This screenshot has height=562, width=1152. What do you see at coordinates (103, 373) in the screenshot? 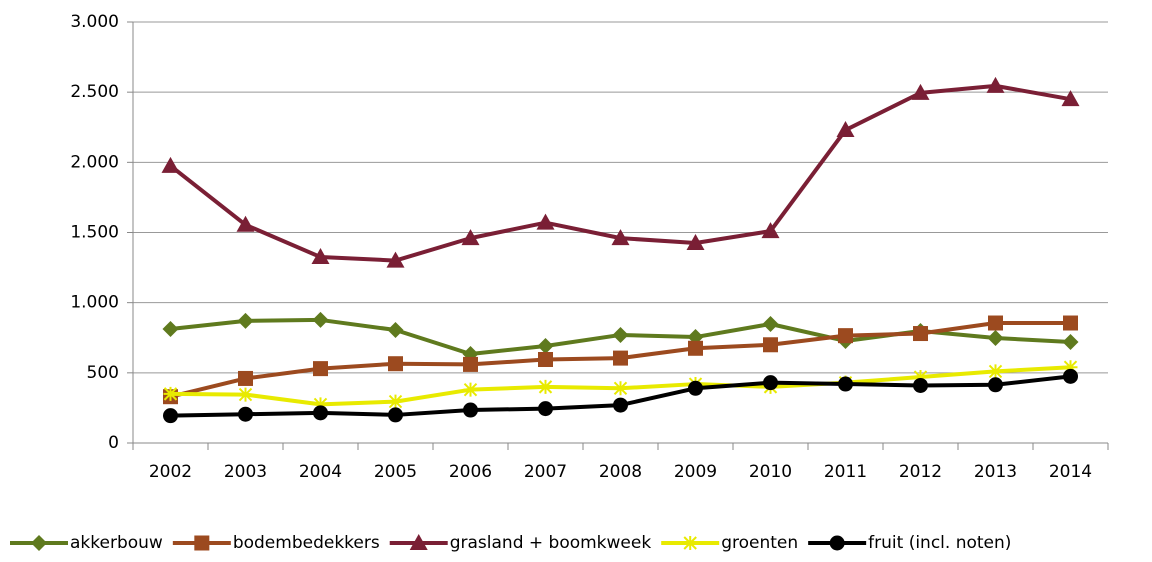
I see `y-tick-label: 500` at bounding box center [103, 373].